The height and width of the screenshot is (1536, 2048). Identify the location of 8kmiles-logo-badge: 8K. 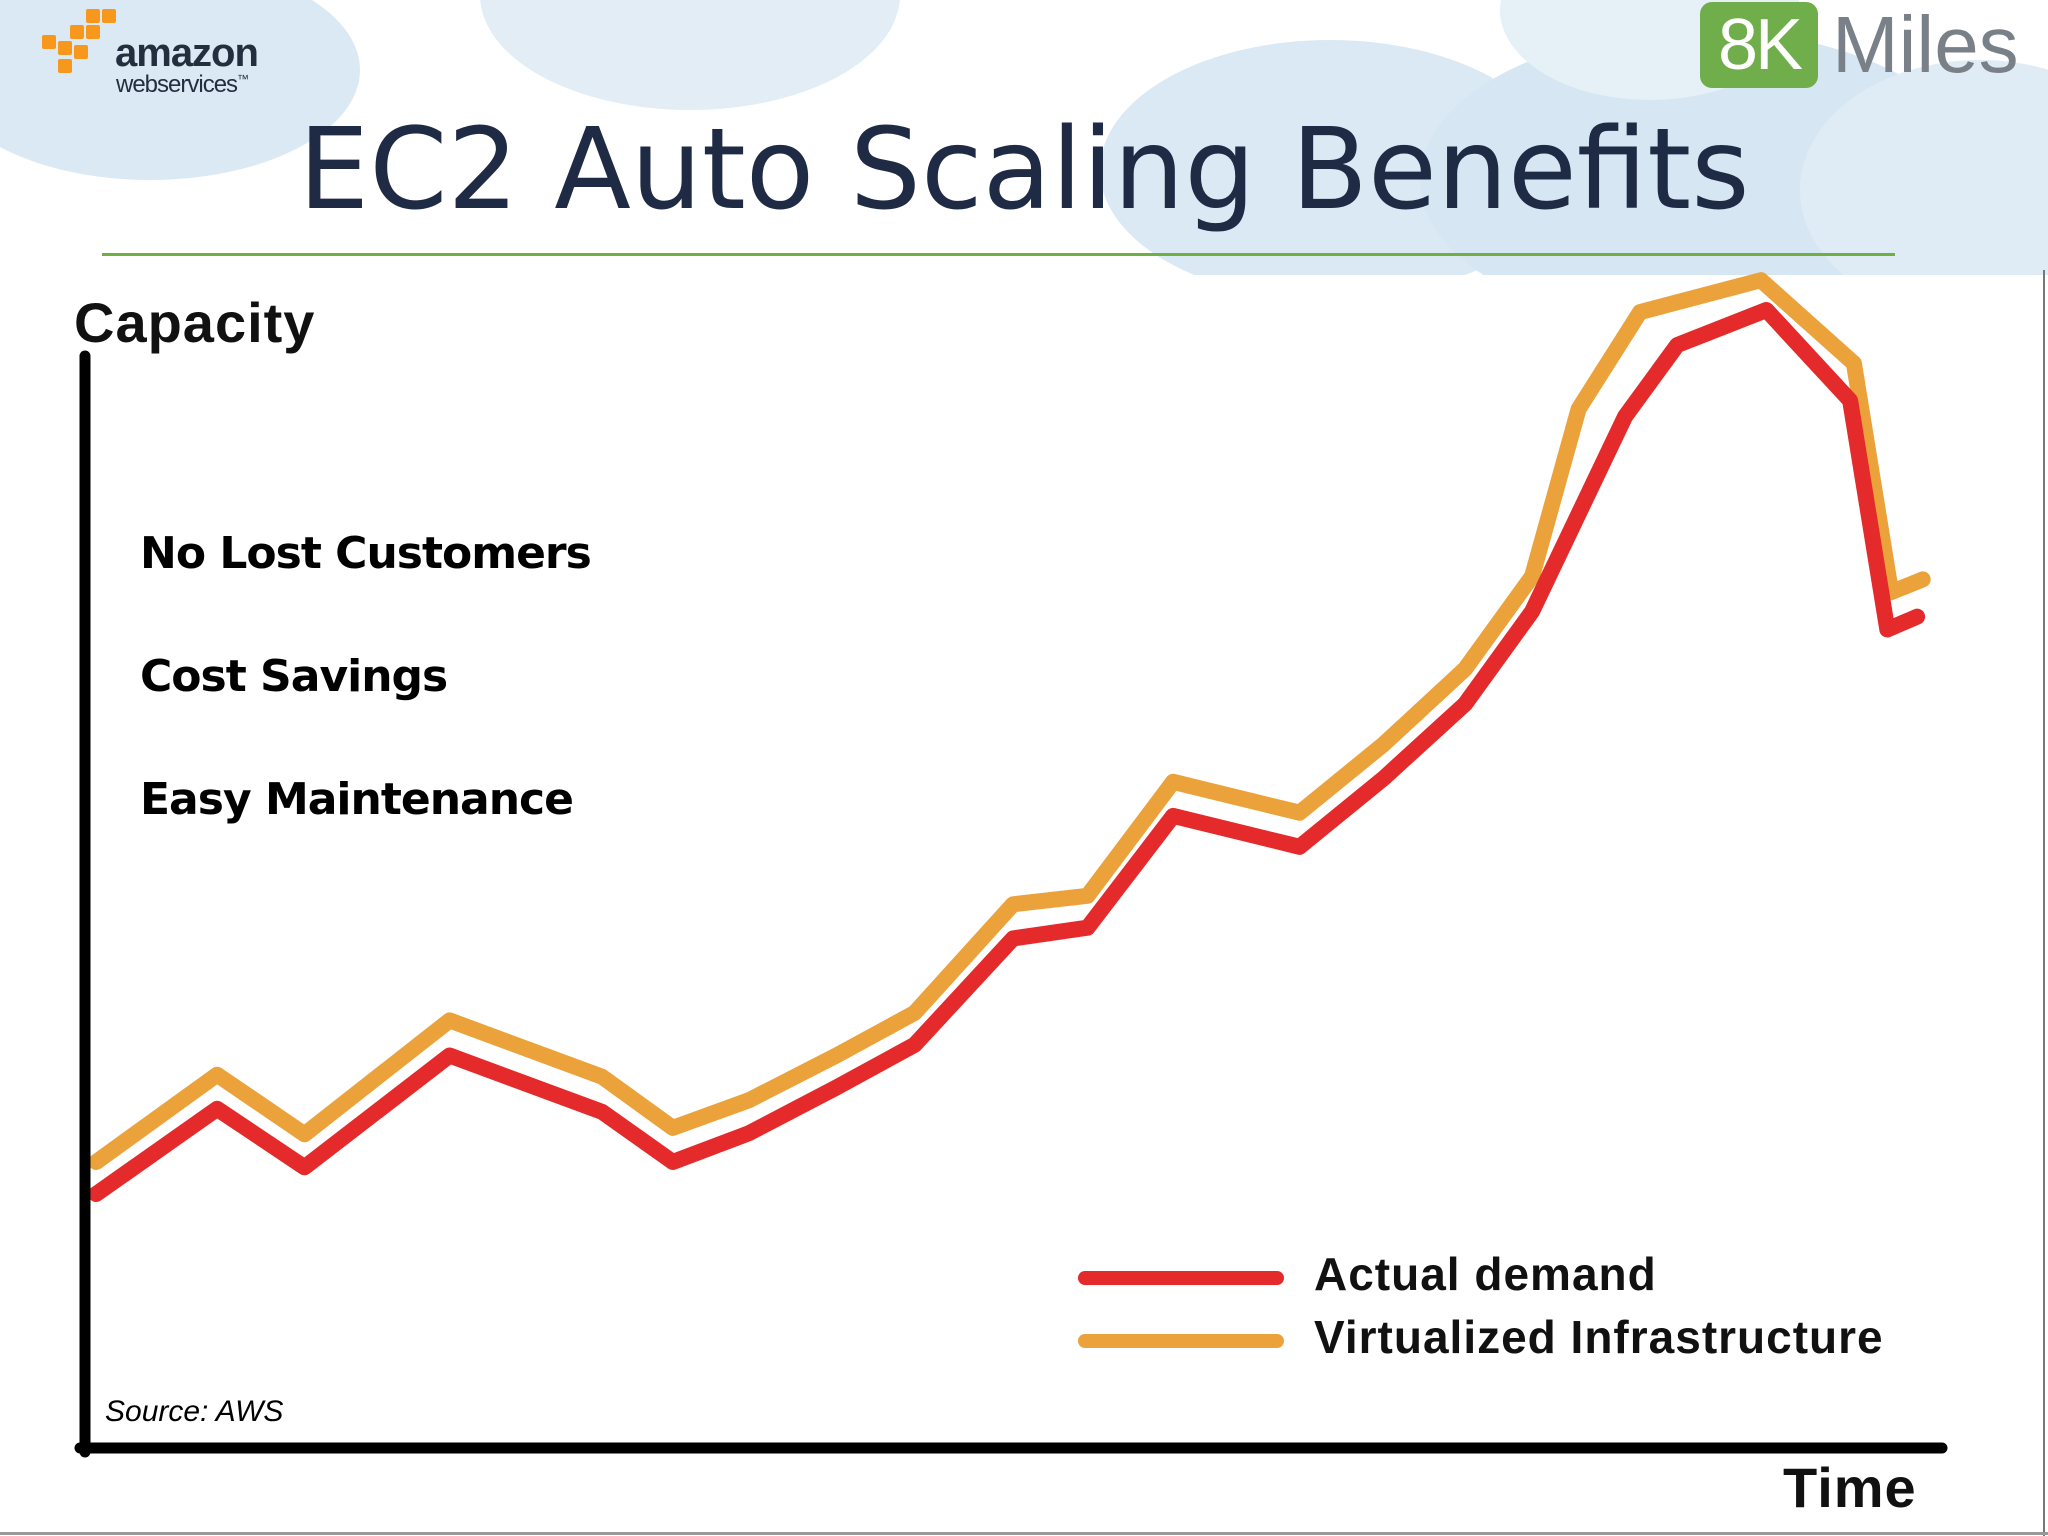
(1759, 45).